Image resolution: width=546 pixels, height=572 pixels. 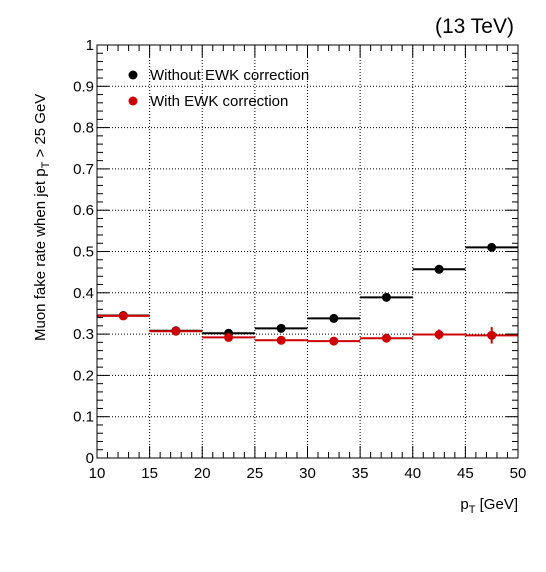 What do you see at coordinates (412, 473) in the screenshot?
I see `x-tick-label: 40` at bounding box center [412, 473].